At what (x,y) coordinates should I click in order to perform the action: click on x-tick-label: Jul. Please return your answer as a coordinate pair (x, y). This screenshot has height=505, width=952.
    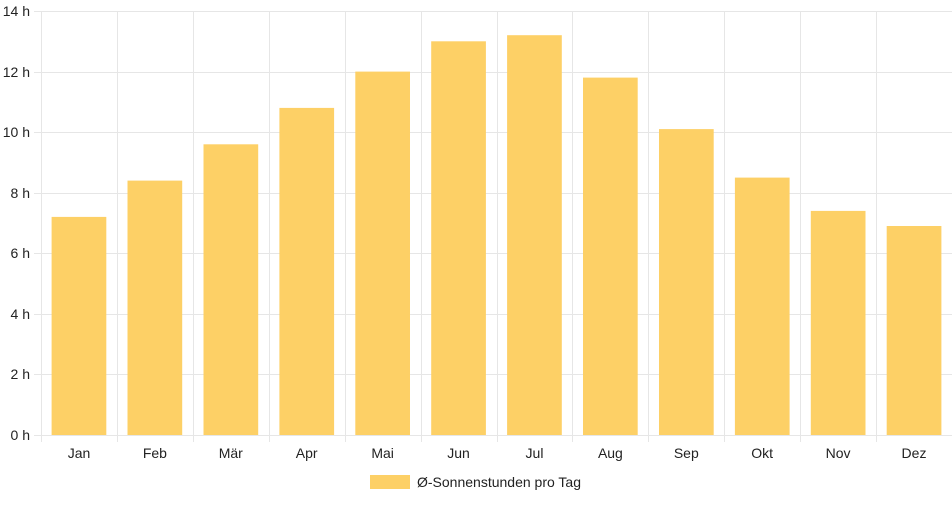
    Looking at the image, I should click on (535, 453).